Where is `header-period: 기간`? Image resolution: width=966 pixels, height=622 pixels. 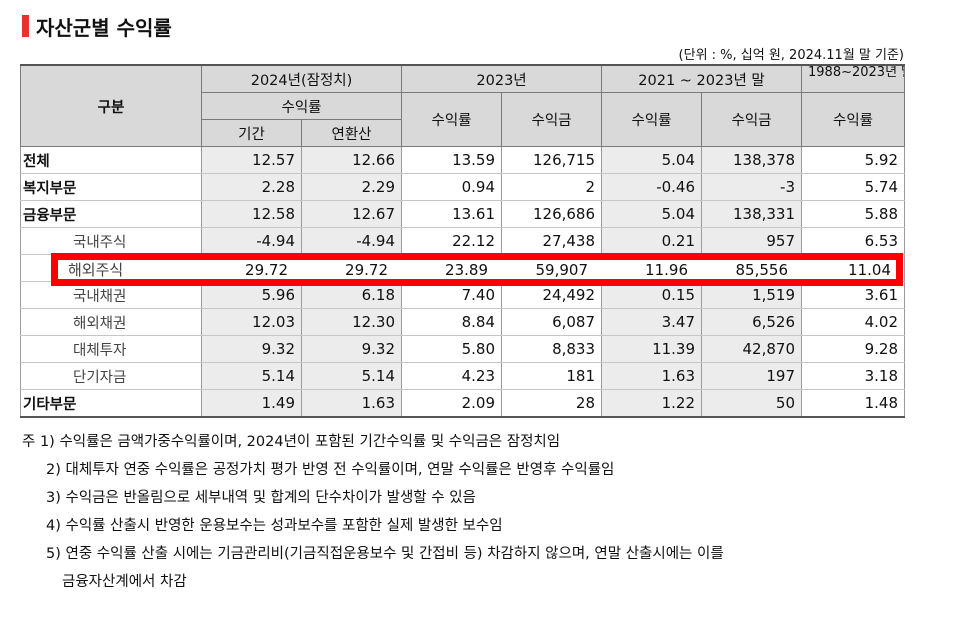
header-period: 기간 is located at coordinates (251, 133).